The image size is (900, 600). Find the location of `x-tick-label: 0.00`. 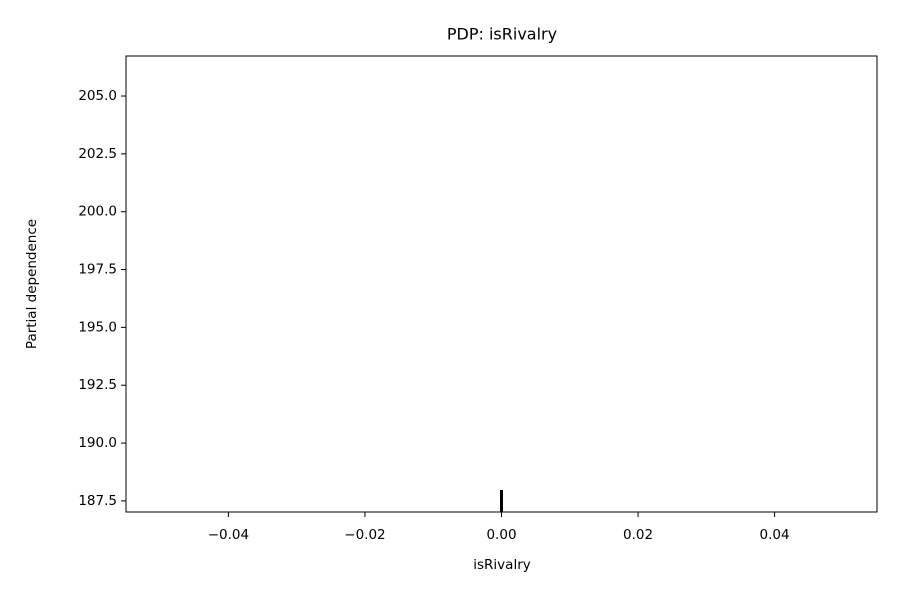

x-tick-label: 0.00 is located at coordinates (501, 535).